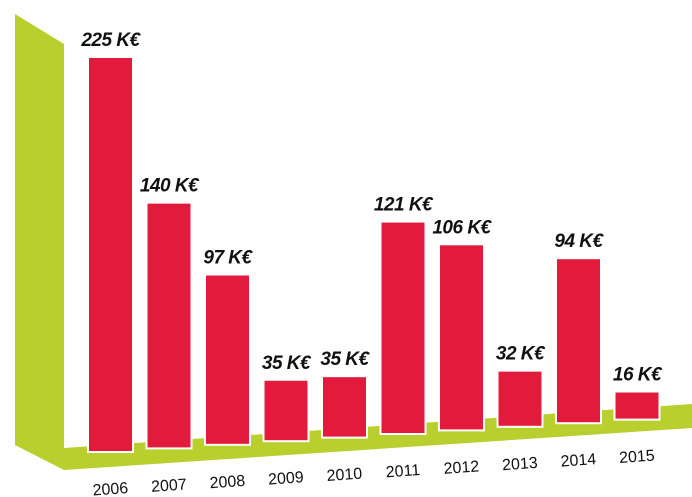 The image size is (692, 497). What do you see at coordinates (227, 482) in the screenshot?
I see `x-tick-label: 2008` at bounding box center [227, 482].